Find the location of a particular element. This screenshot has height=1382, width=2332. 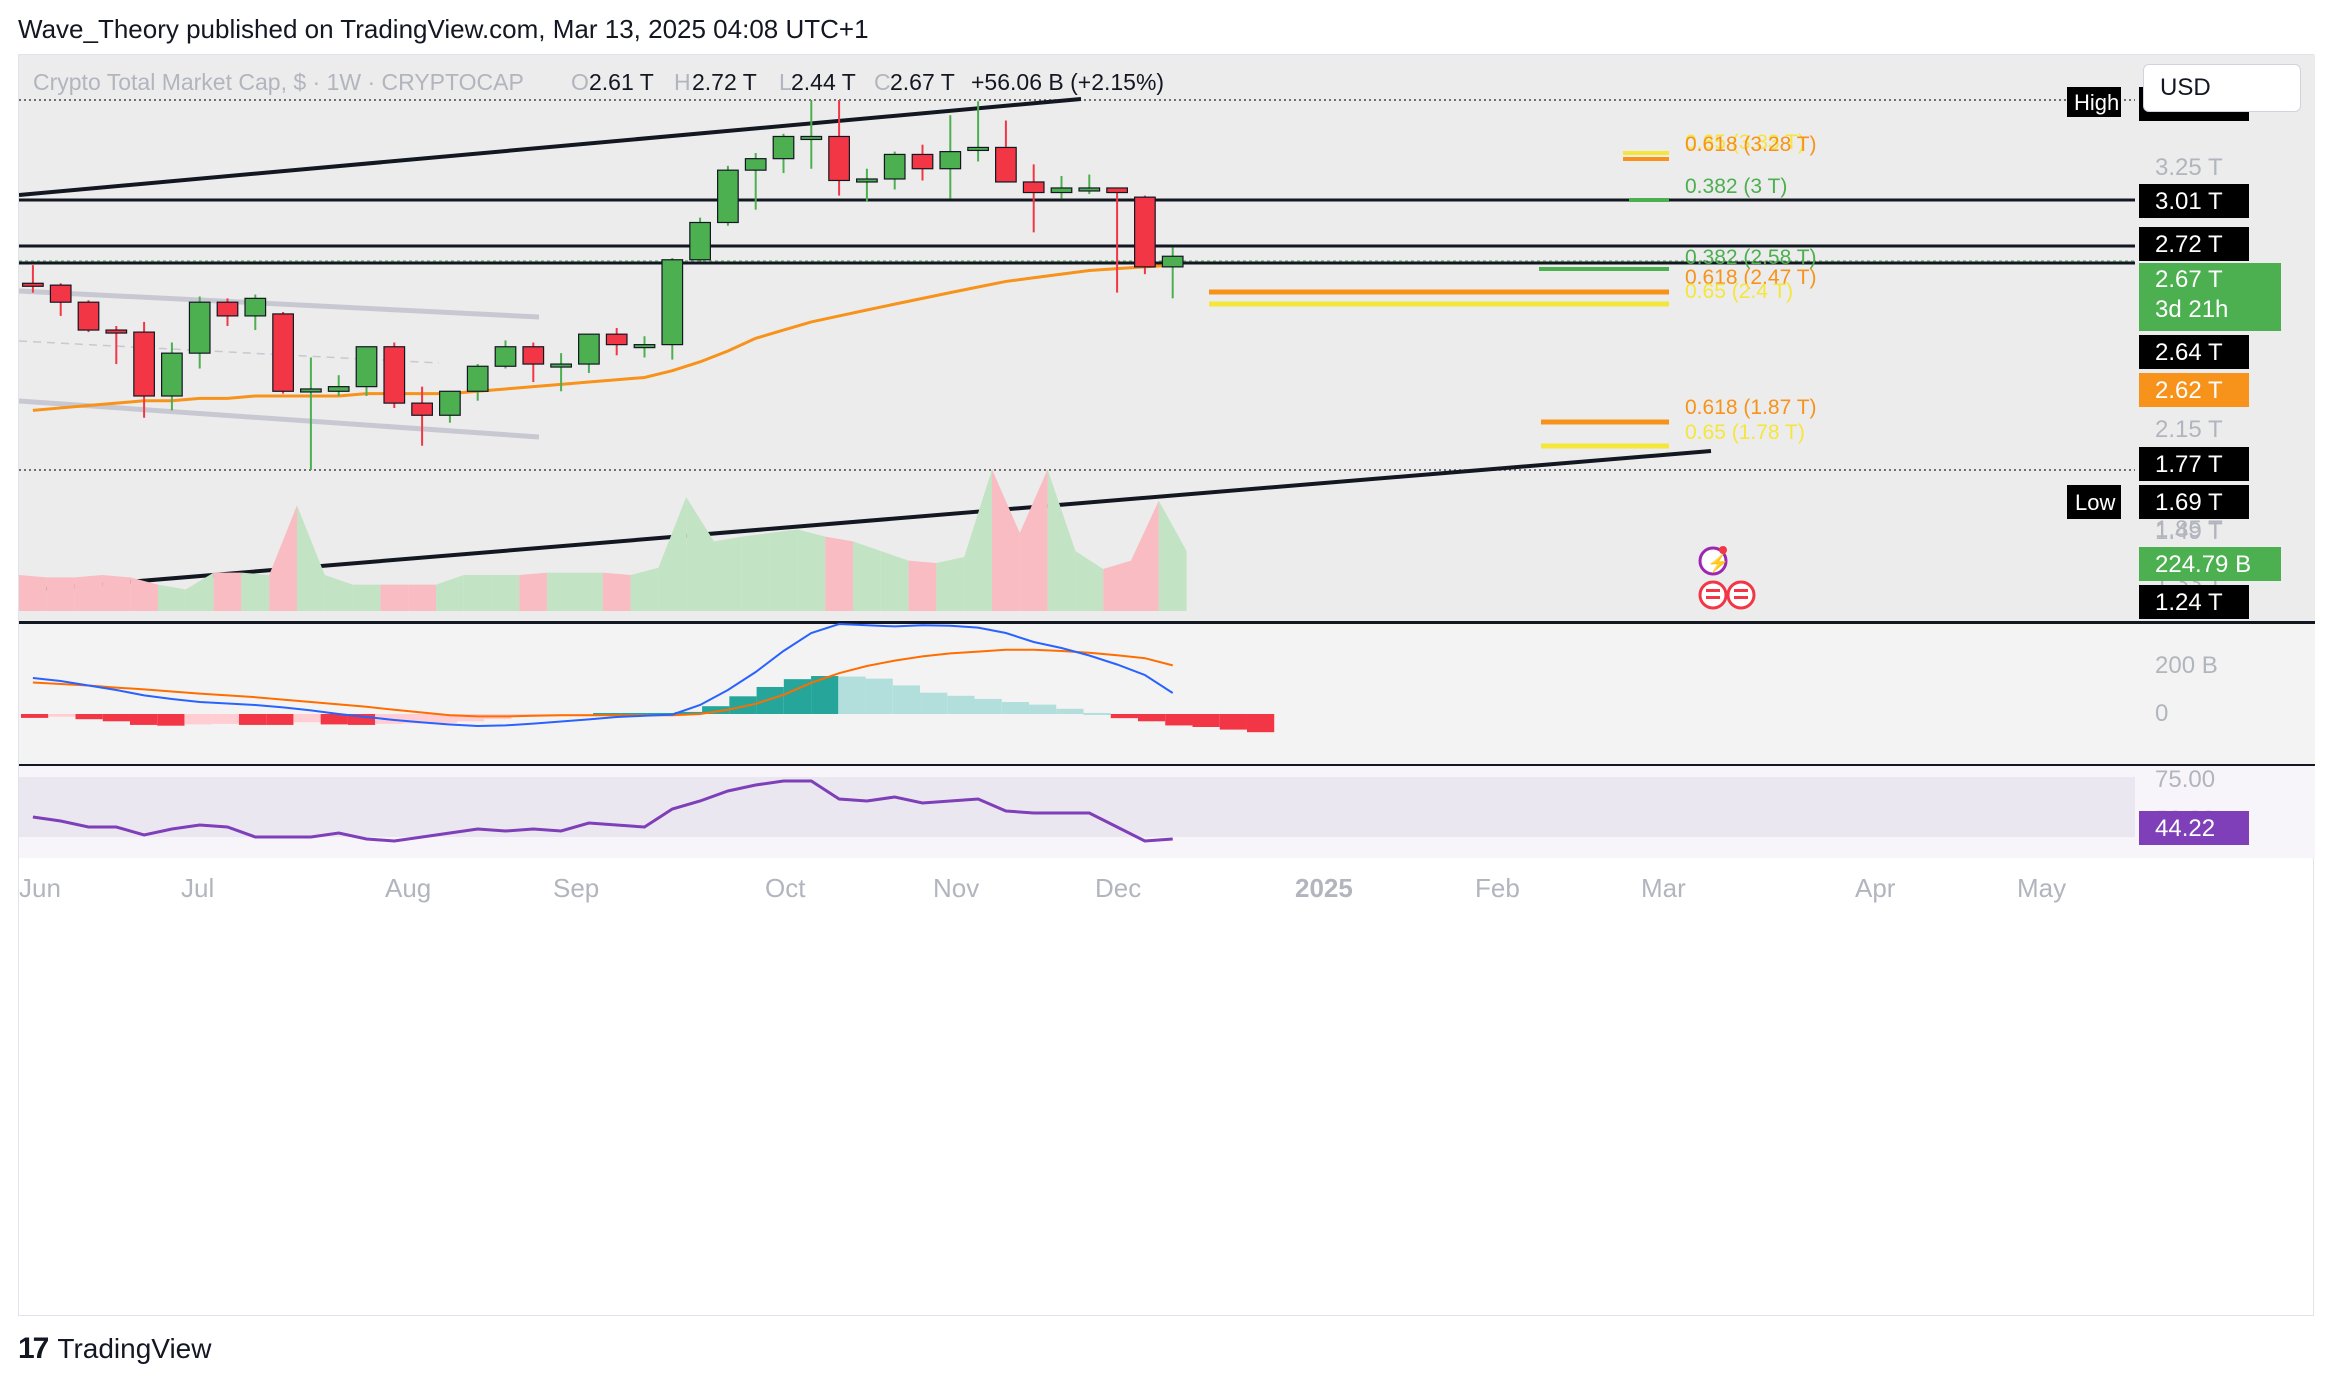

time-label-apr: Apr is located at coordinates (1875, 888).